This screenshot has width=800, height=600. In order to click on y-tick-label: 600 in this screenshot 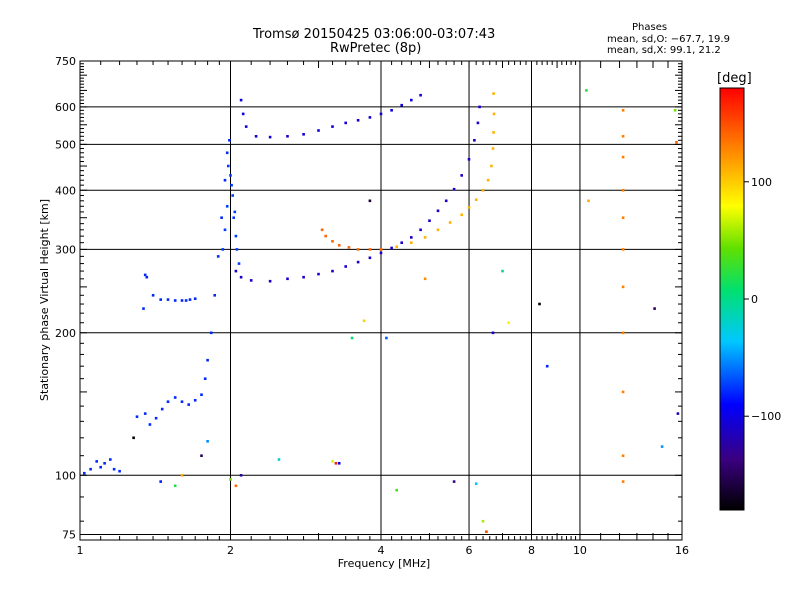, I will do `click(65, 107)`.